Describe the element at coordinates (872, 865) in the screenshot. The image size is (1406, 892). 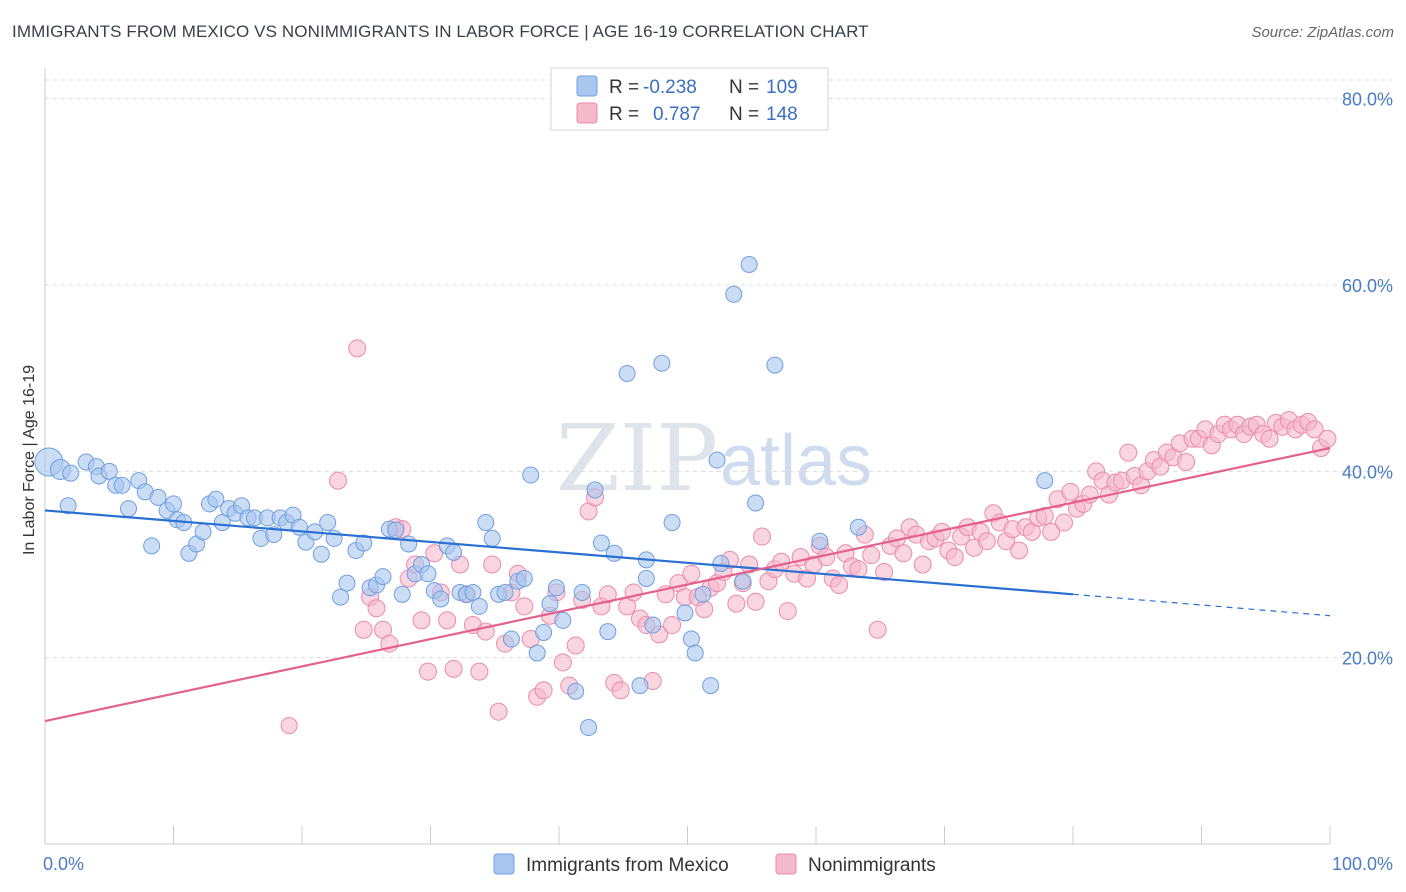
I see `bottom-legend-pink-label: Nonimmigrants` at that location.